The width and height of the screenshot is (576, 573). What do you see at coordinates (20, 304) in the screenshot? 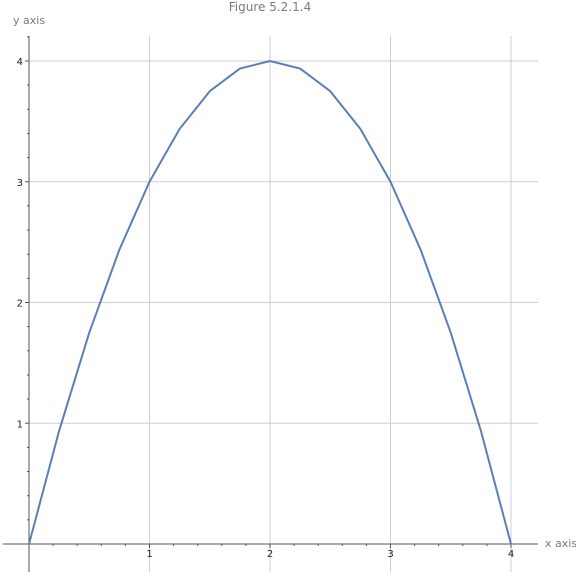
I see `y-tick-label: 2` at bounding box center [20, 304].